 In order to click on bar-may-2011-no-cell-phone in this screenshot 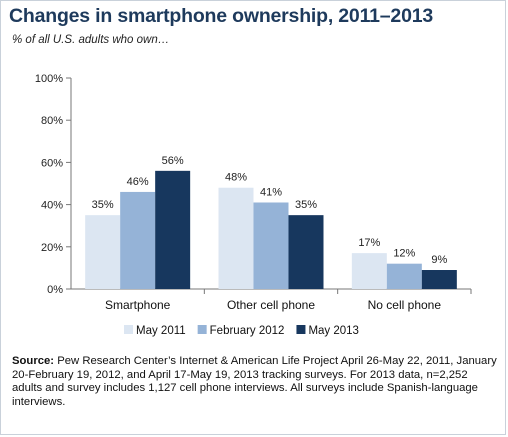, I will do `click(369, 271)`.